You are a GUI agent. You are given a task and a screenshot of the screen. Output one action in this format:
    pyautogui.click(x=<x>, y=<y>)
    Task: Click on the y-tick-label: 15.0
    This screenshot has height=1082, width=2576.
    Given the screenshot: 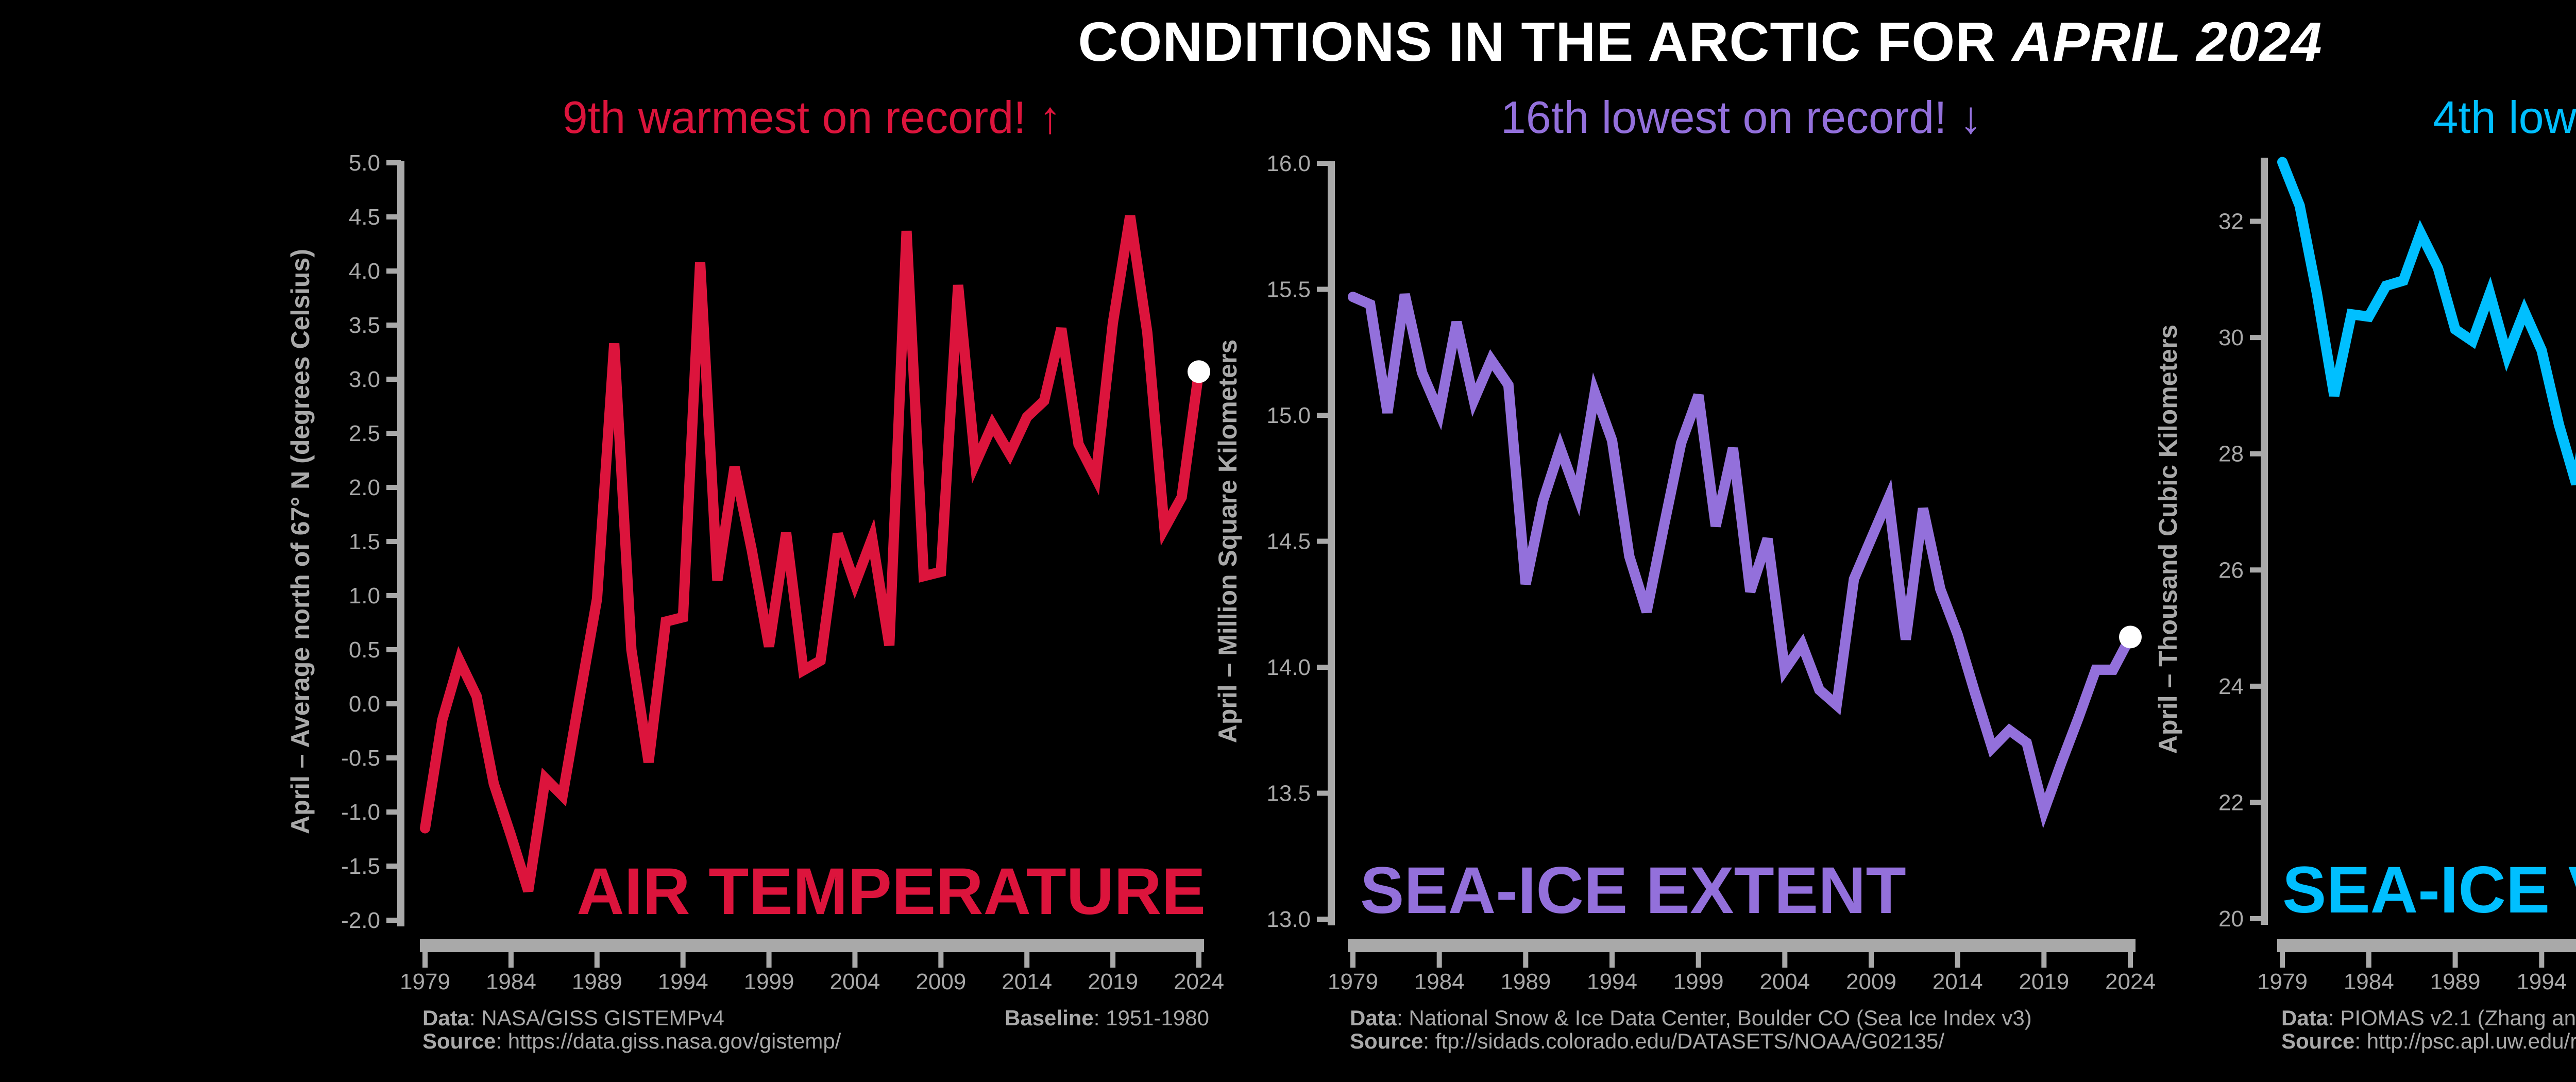 What is the action you would take?
    pyautogui.click(x=1288, y=415)
    